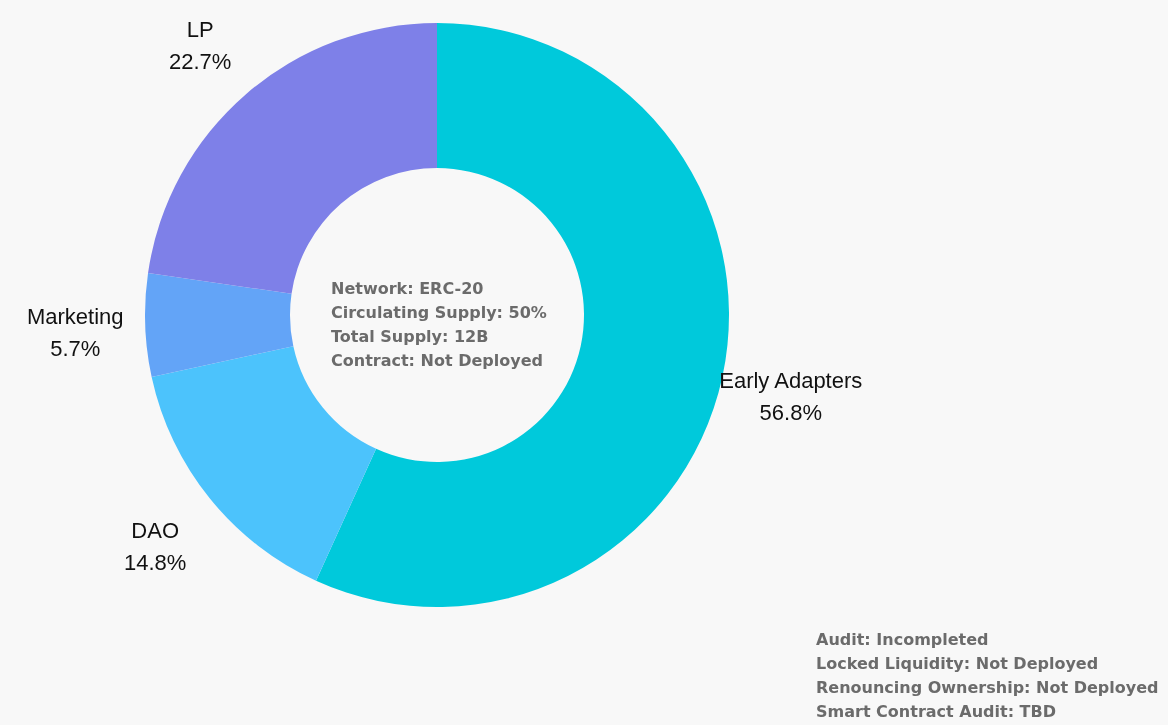 This screenshot has height=725, width=1168. I want to click on slice-label: DAO, so click(155, 531).